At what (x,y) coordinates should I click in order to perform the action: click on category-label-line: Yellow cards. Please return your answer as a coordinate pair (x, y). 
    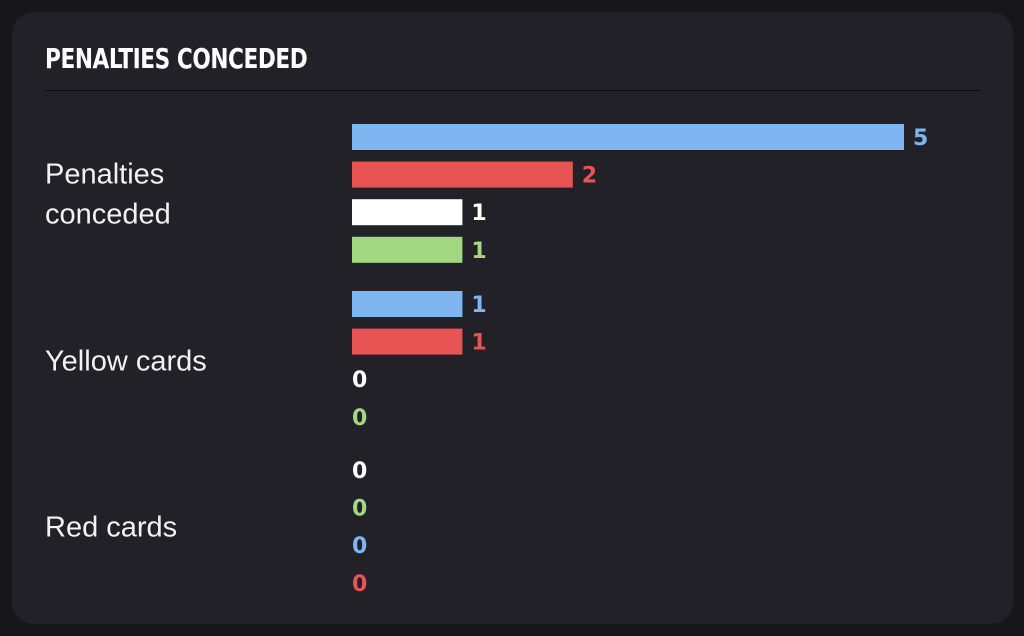
    Looking at the image, I should click on (126, 361).